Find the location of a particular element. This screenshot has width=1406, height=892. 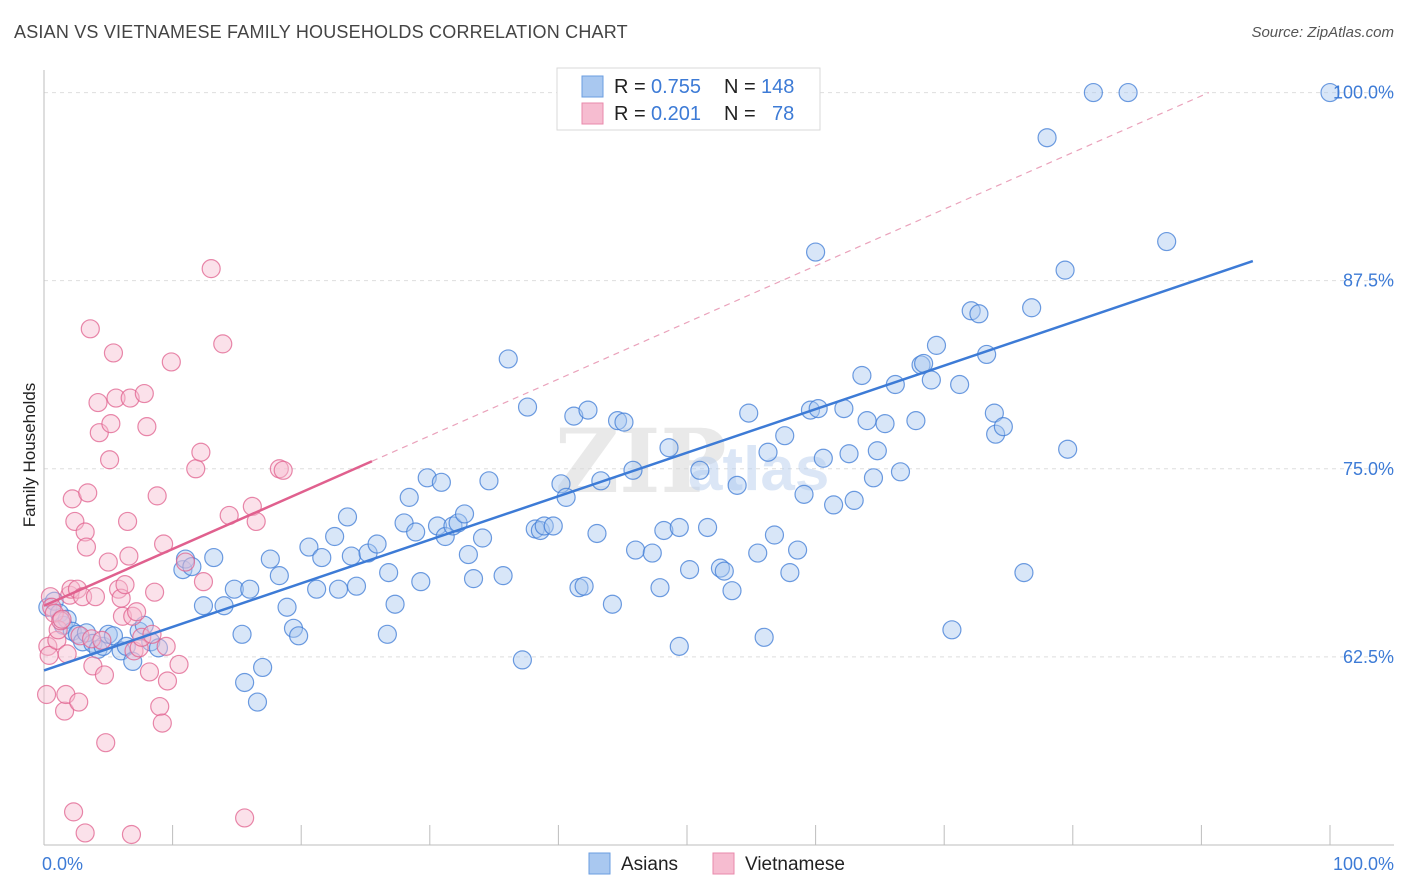

legend-r-label-vietnamese: R = is located at coordinates (630, 114).